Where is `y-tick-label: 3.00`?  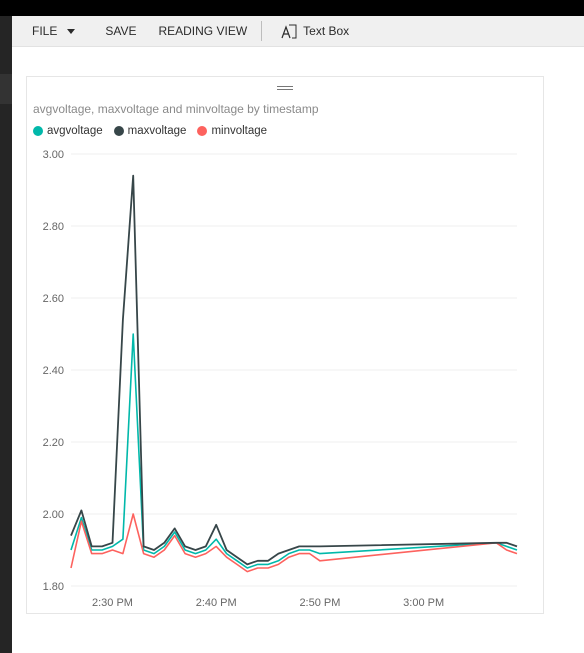
y-tick-label: 3.00 is located at coordinates (53, 155).